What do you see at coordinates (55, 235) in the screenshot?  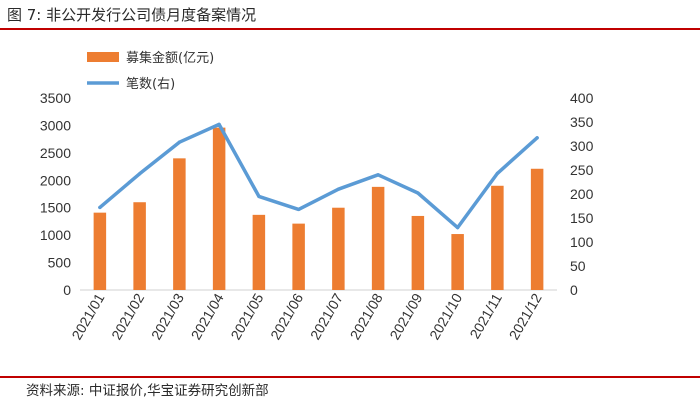 I see `left-axis-tick-label: 1000` at bounding box center [55, 235].